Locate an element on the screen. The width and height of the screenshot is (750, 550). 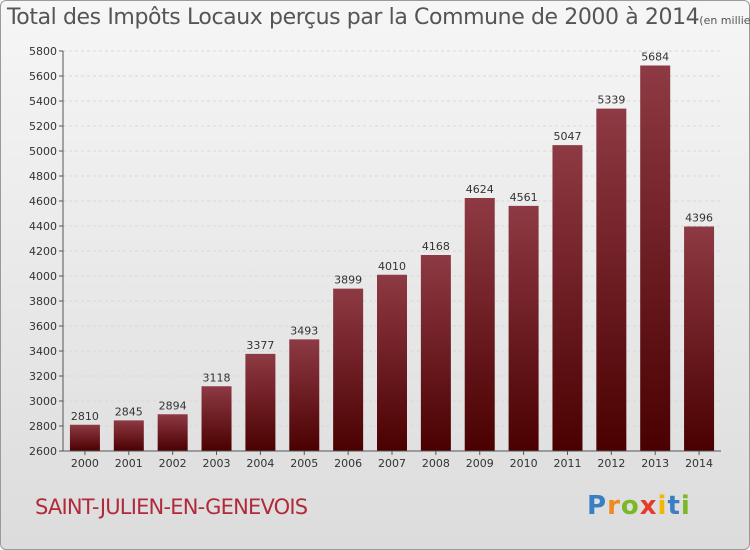
y-tick-label-3400: 3400 is located at coordinates (43, 351).